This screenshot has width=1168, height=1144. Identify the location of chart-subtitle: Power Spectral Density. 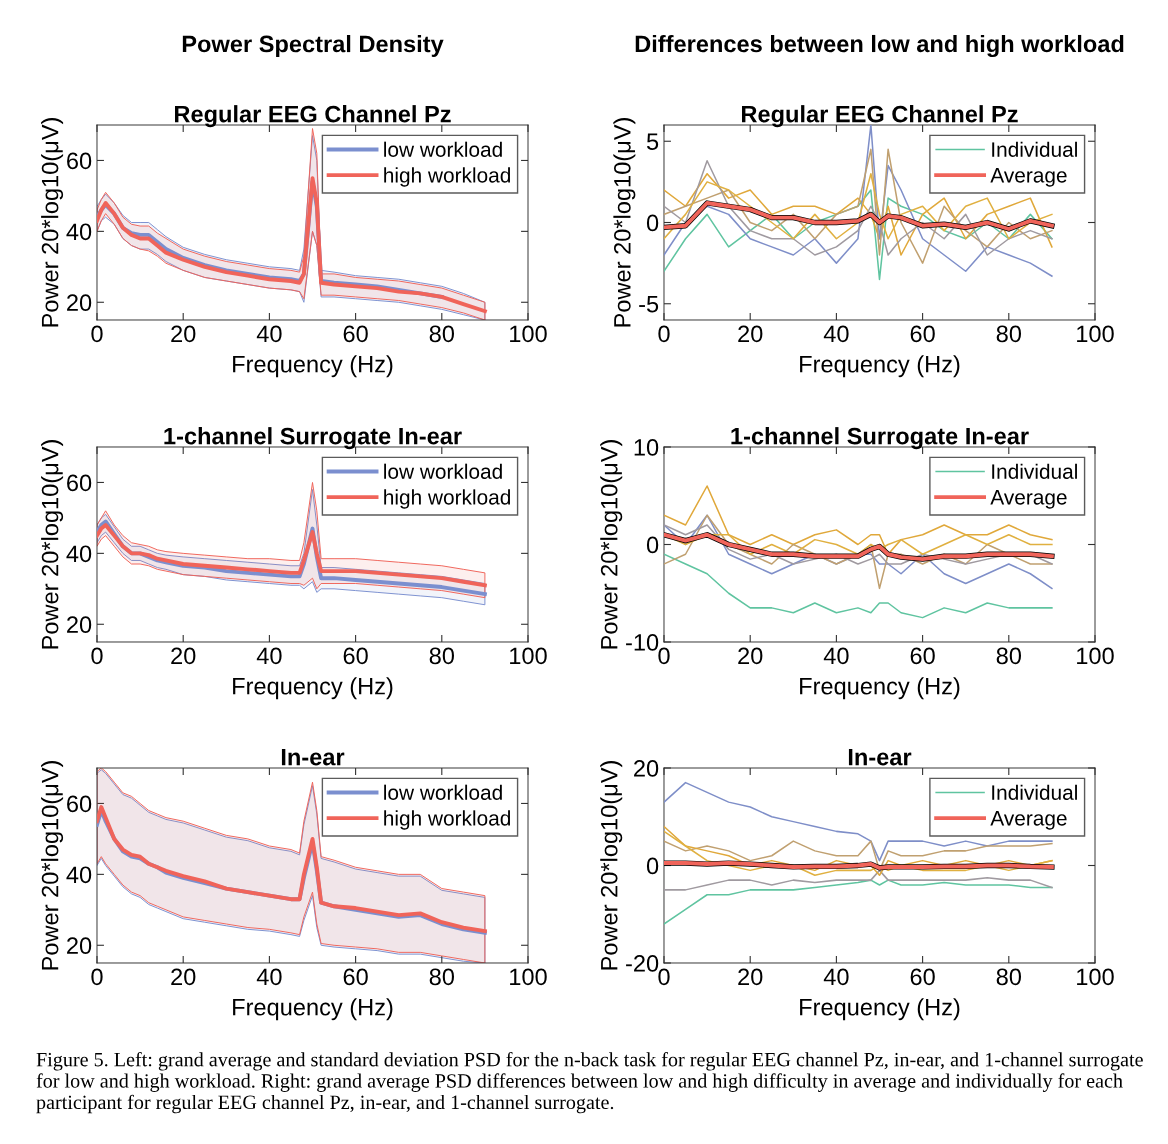
(313, 46).